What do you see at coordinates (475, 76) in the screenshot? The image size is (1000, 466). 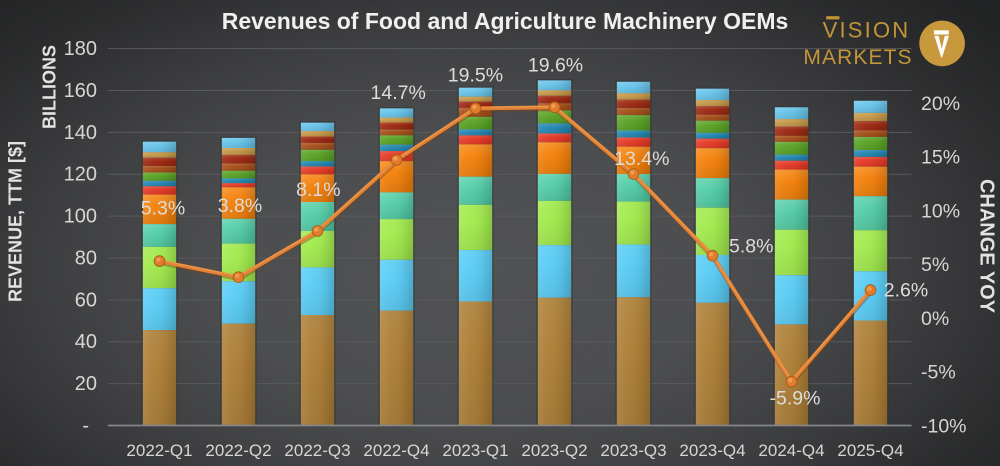 I see `svg-text: 19.5%` at bounding box center [475, 76].